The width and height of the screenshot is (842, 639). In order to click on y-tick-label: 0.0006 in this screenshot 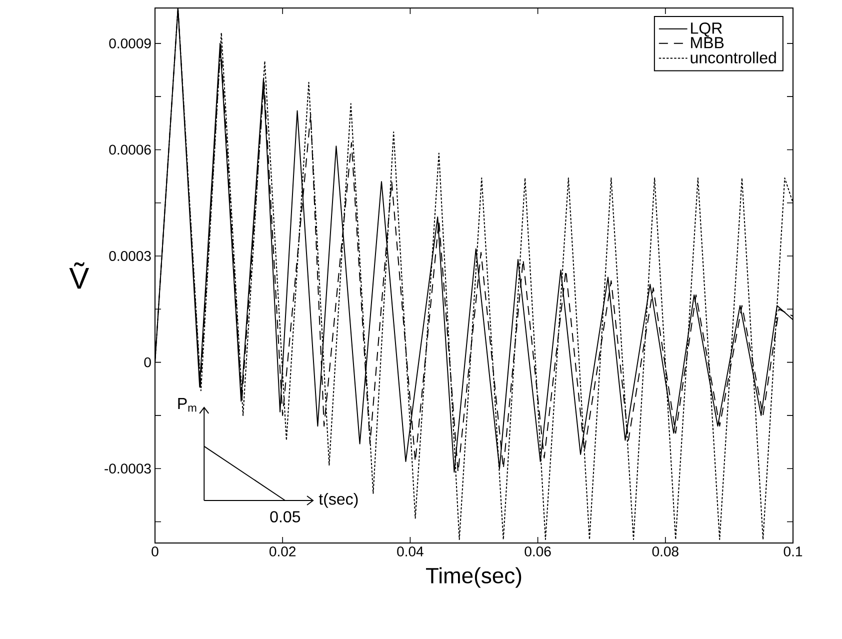, I will do `click(130, 149)`.